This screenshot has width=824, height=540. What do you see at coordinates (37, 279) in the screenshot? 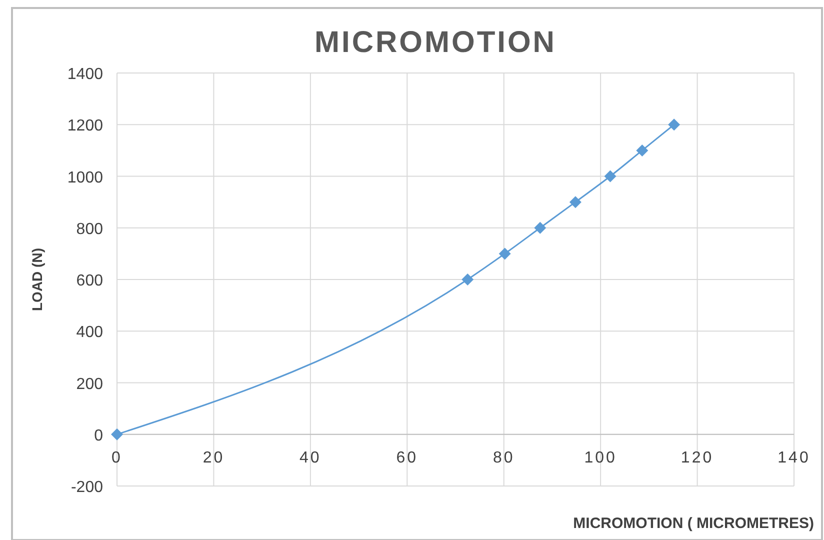
I see `y-axis-title: LOAD (N)` at bounding box center [37, 279].